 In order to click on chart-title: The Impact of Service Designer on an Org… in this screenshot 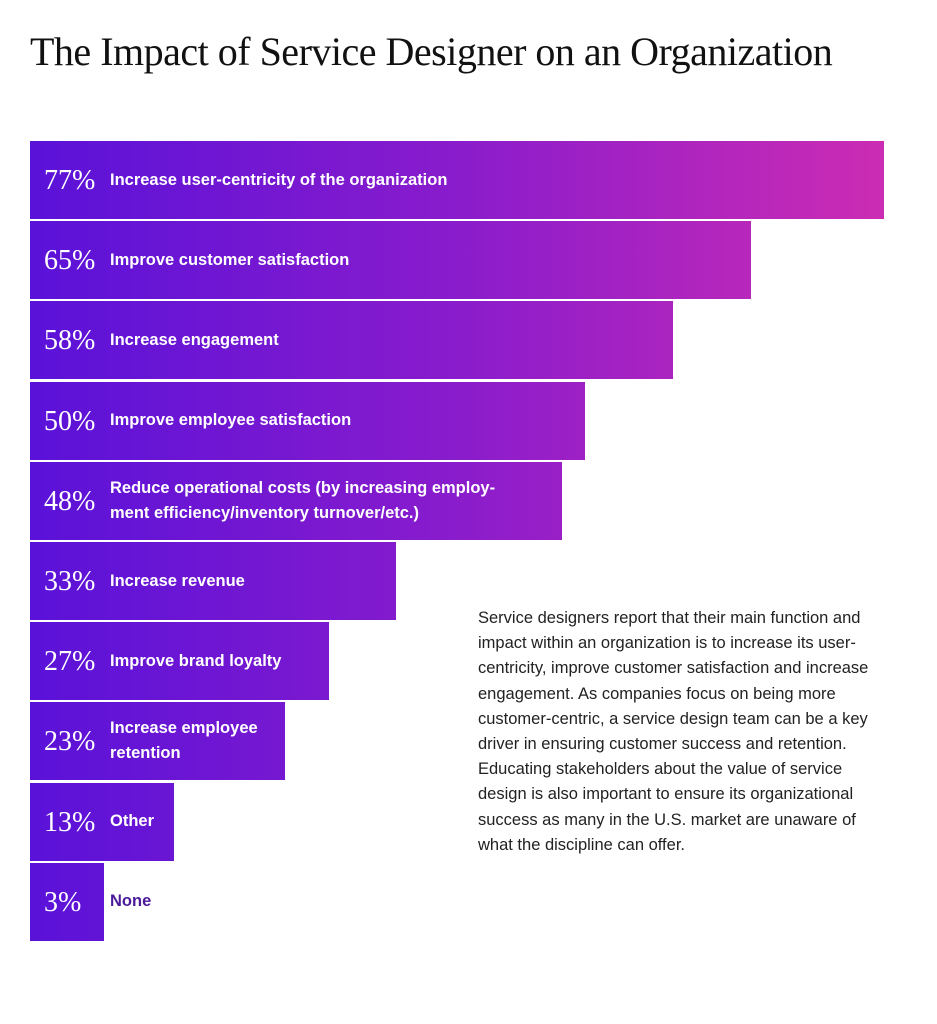, I will do `click(431, 51)`.